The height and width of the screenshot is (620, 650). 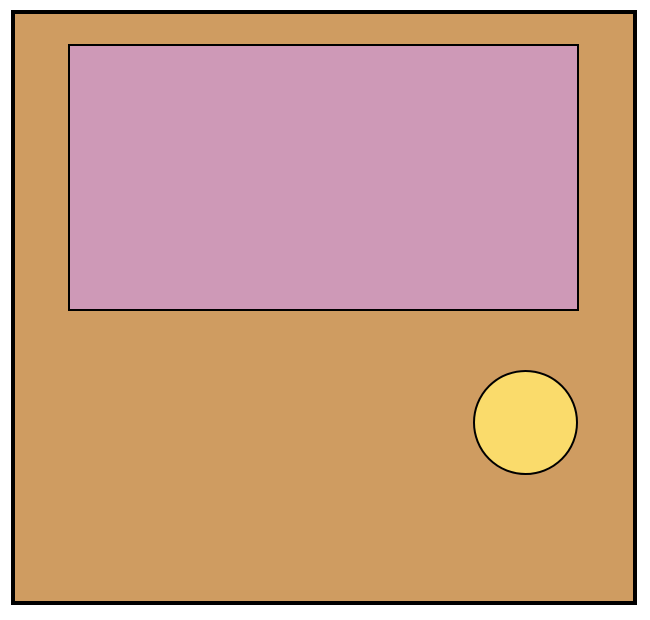 What do you see at coordinates (525, 422) in the screenshot?
I see `yellow-circle` at bounding box center [525, 422].